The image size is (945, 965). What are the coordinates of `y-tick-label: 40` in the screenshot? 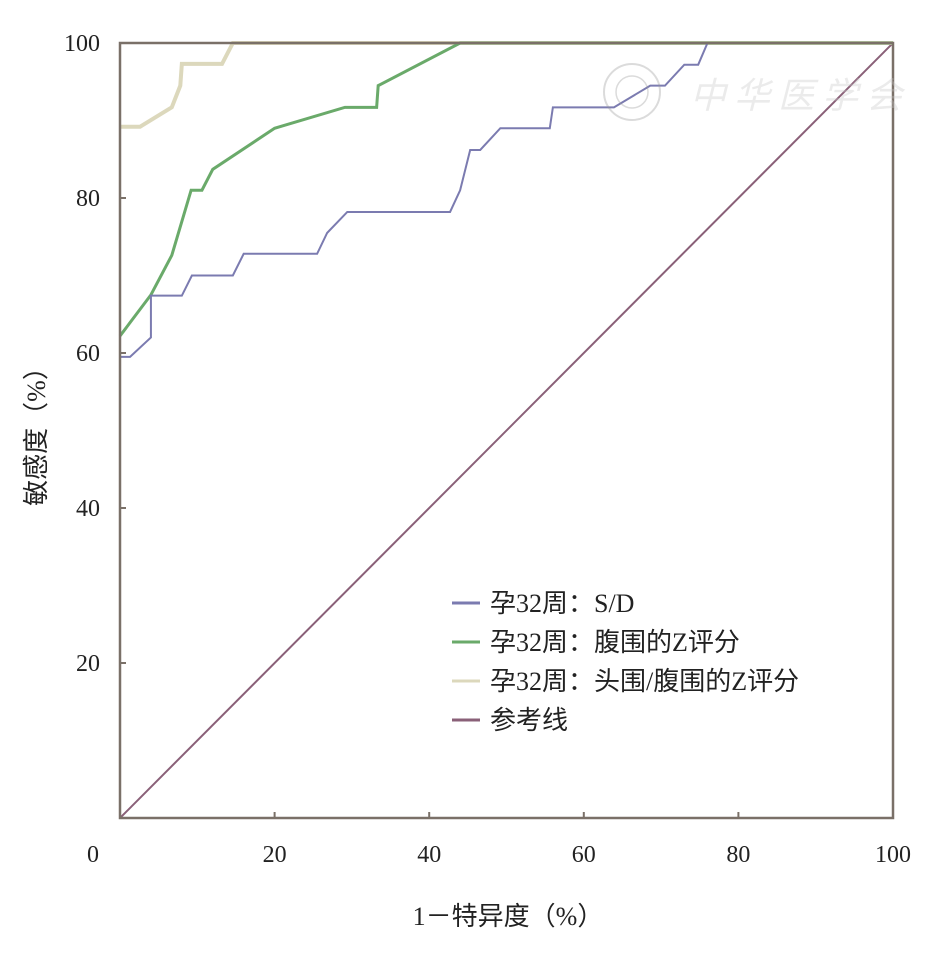 It's located at (88, 509).